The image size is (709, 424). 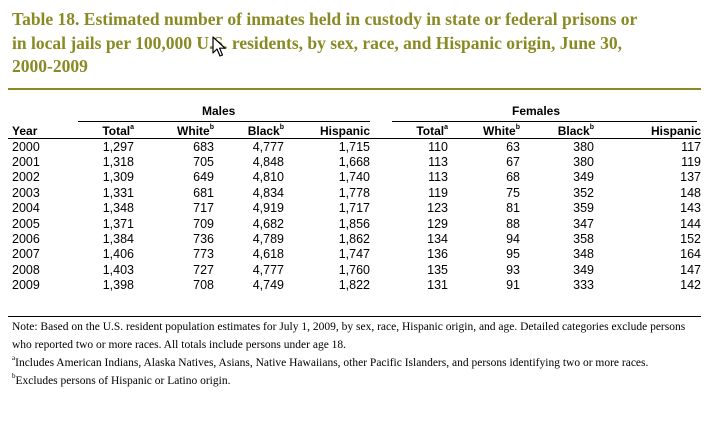 I want to click on cell-female-white: 93, so click(x=513, y=269).